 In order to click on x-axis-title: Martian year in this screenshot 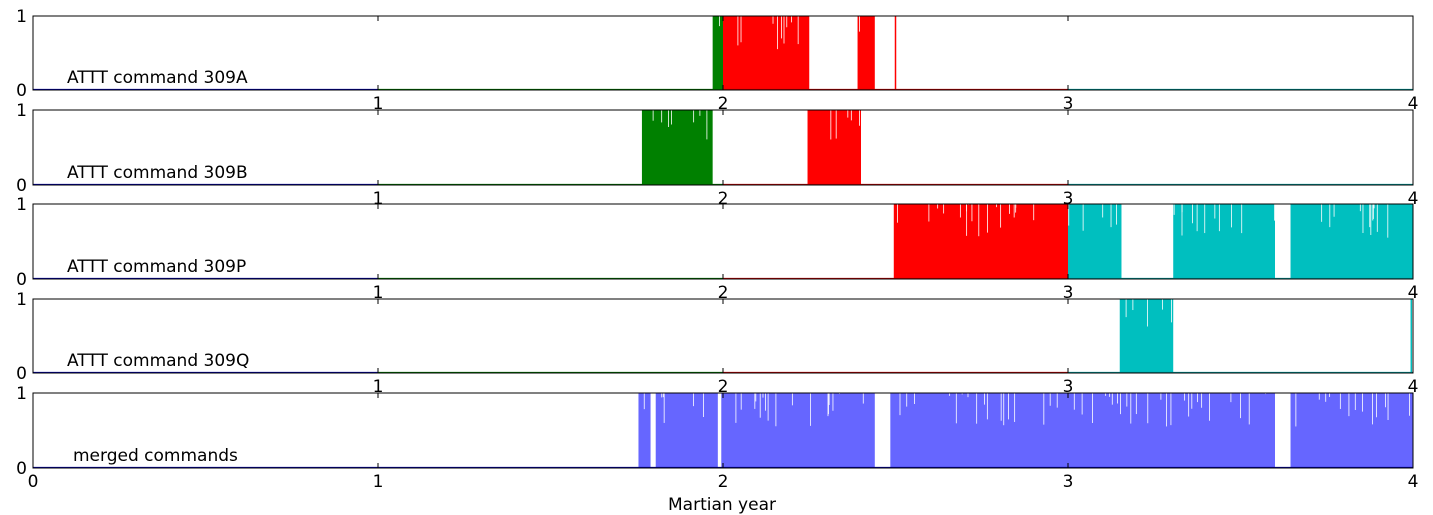, I will do `click(722, 505)`.